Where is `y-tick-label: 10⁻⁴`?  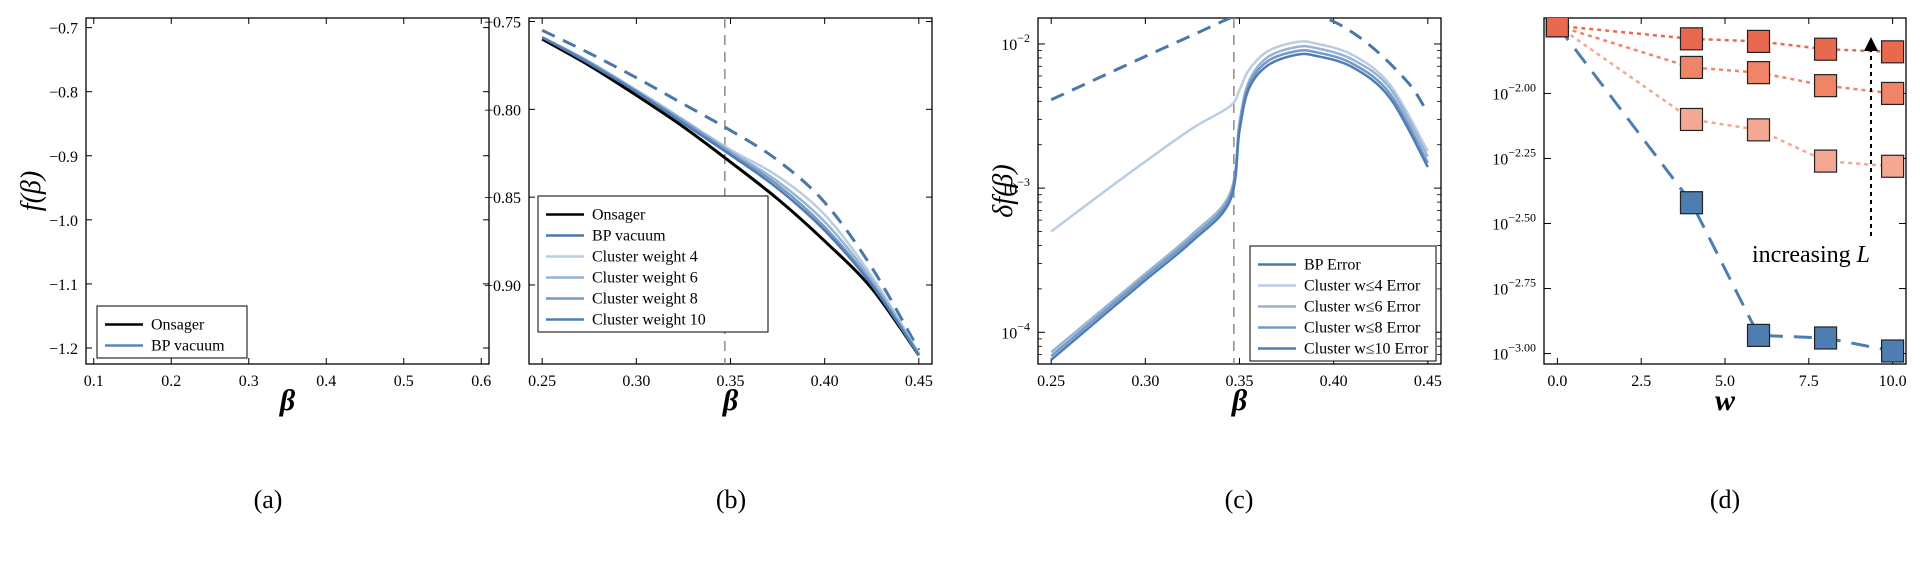 y-tick-label: 10⁻⁴ is located at coordinates (1015, 330).